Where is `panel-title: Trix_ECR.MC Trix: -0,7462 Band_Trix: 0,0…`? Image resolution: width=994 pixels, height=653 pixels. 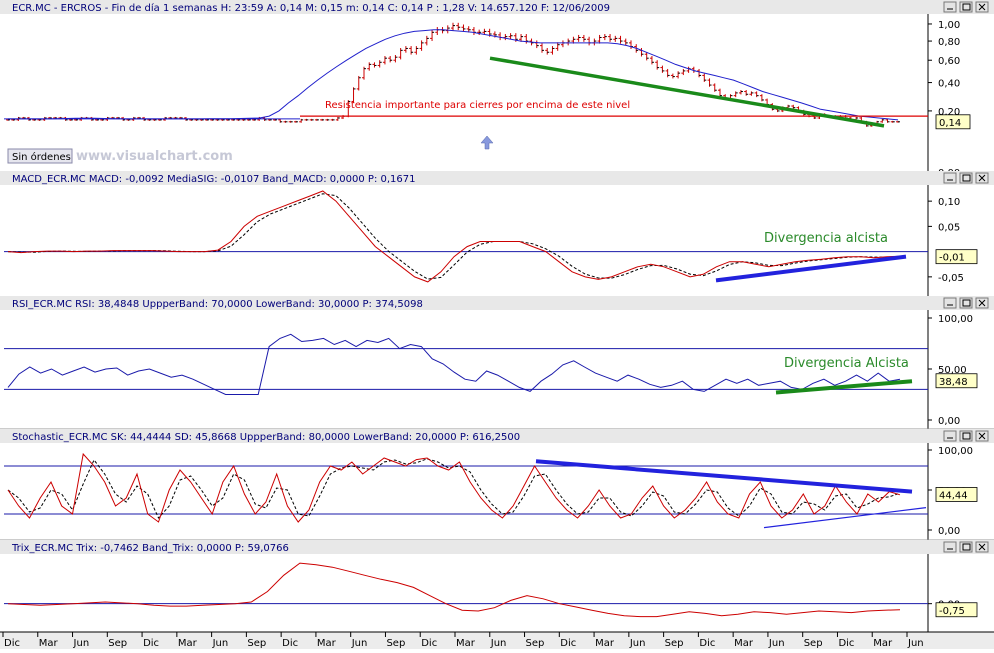 panel-title: Trix_ECR.MC Trix: -0,7462 Band_Trix: 0,0… is located at coordinates (150, 548).